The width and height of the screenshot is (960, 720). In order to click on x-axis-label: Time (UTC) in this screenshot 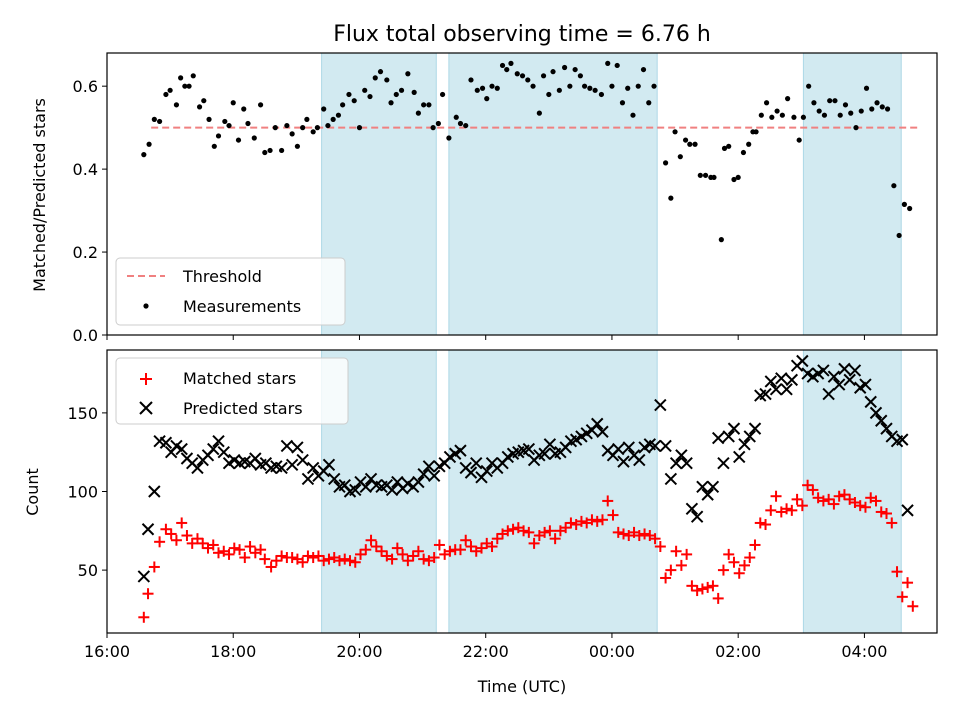, I will do `click(521, 686)`.